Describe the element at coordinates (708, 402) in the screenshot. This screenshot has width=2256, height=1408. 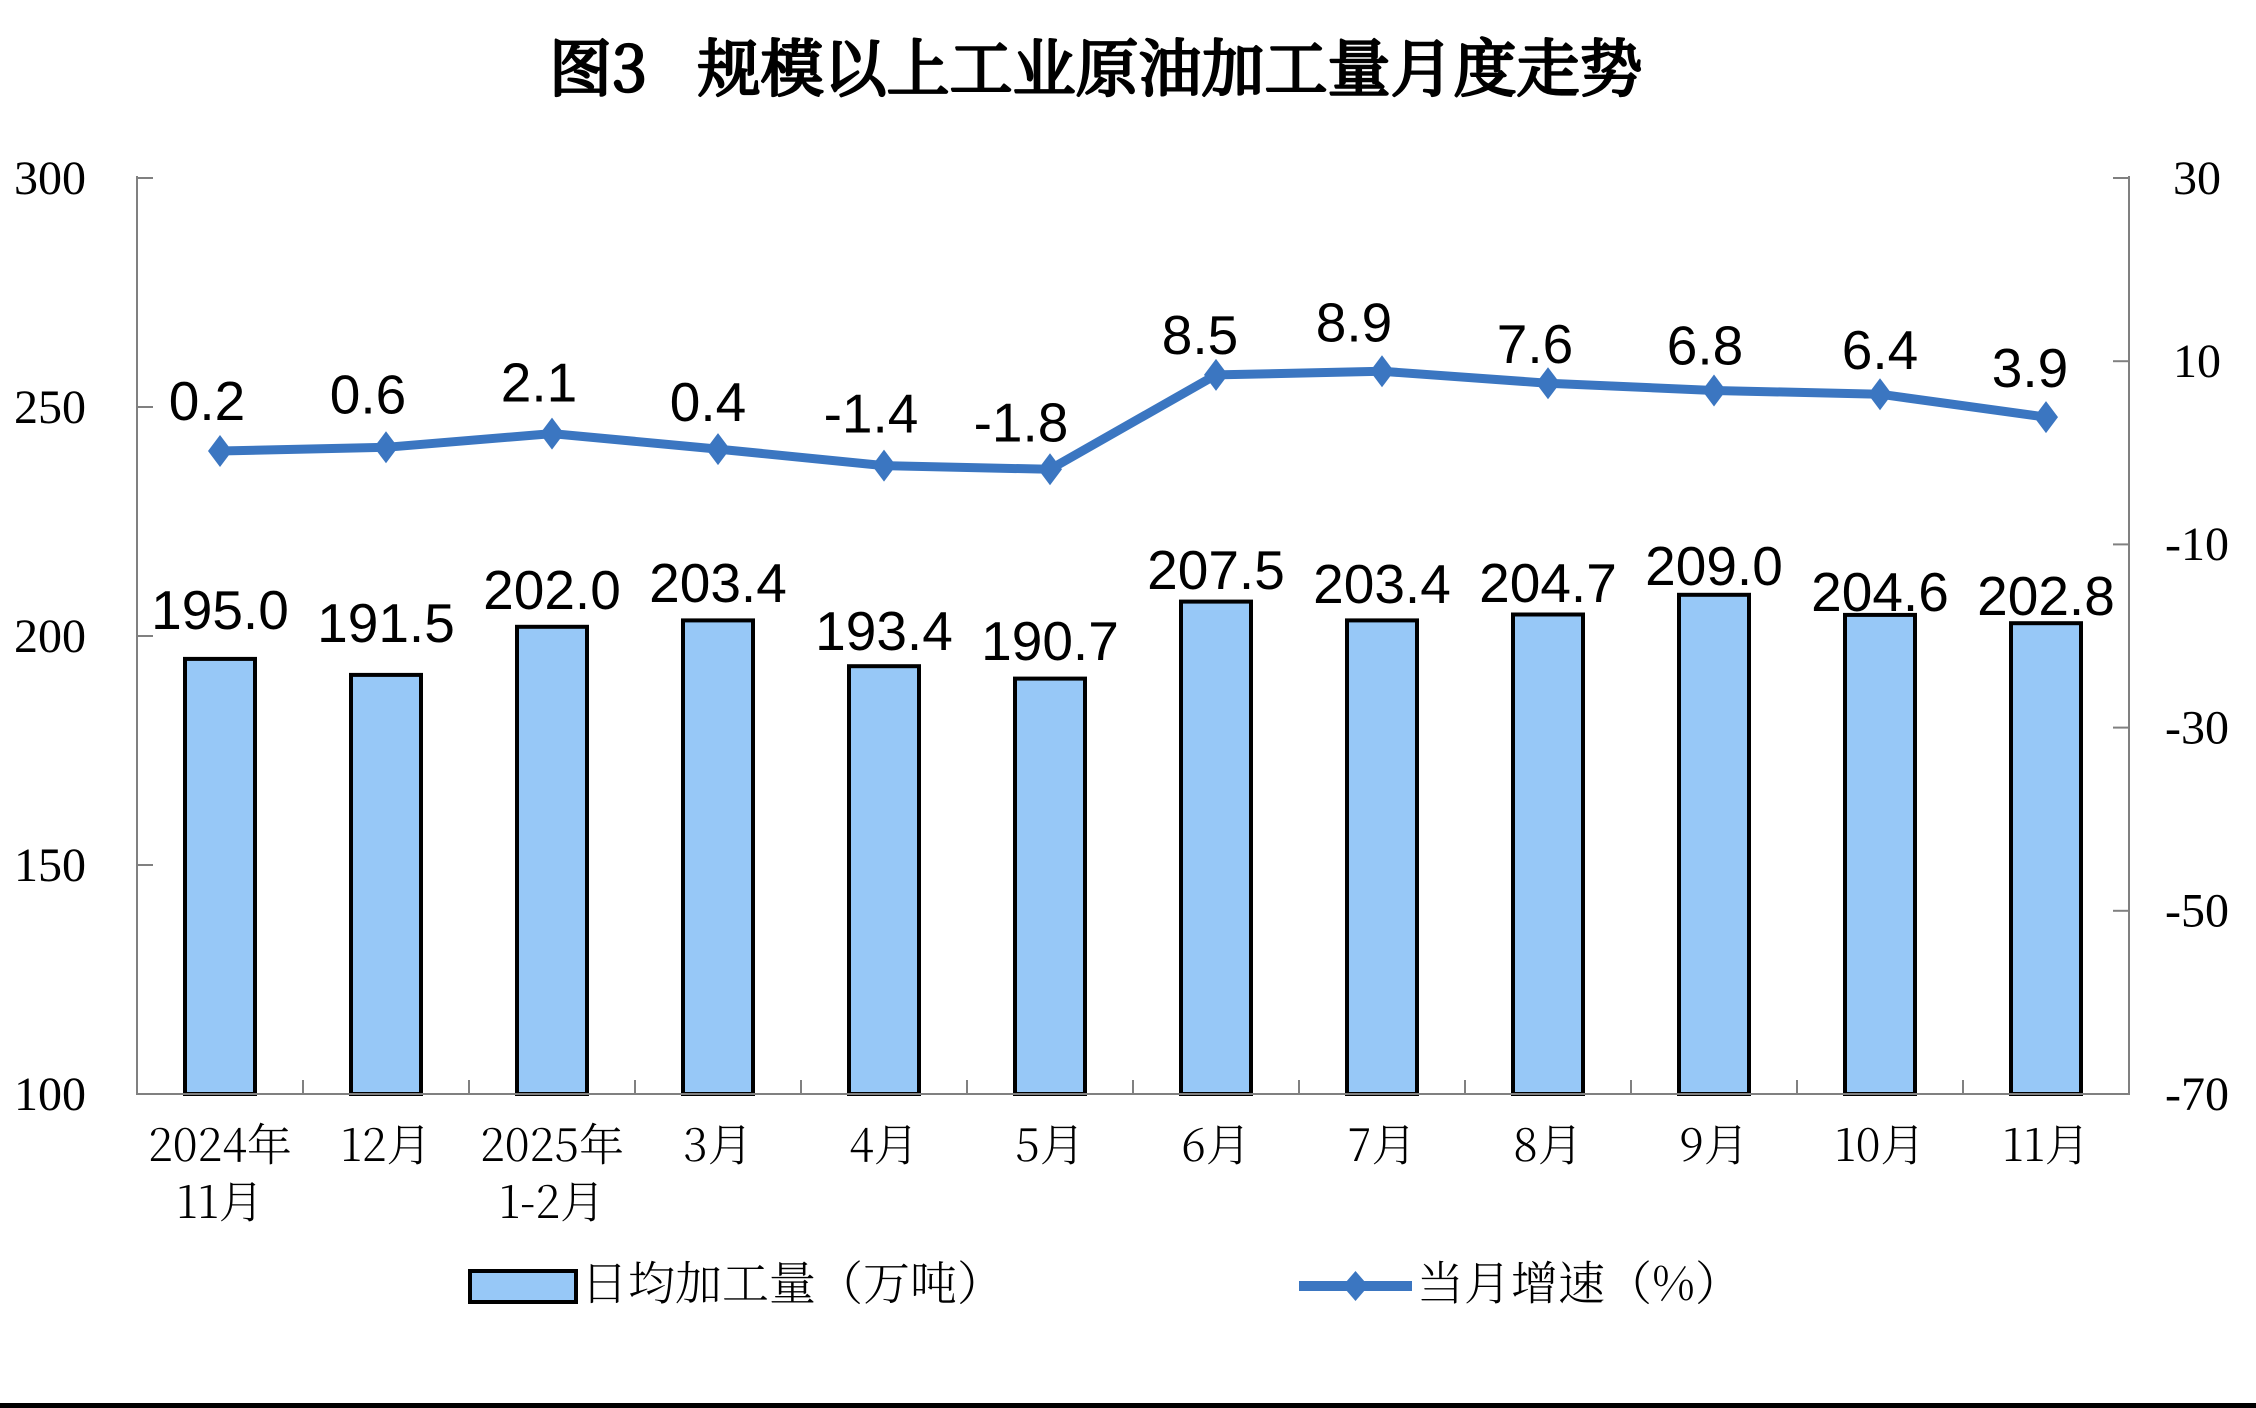
I see `svg-text: 0.4` at that location.